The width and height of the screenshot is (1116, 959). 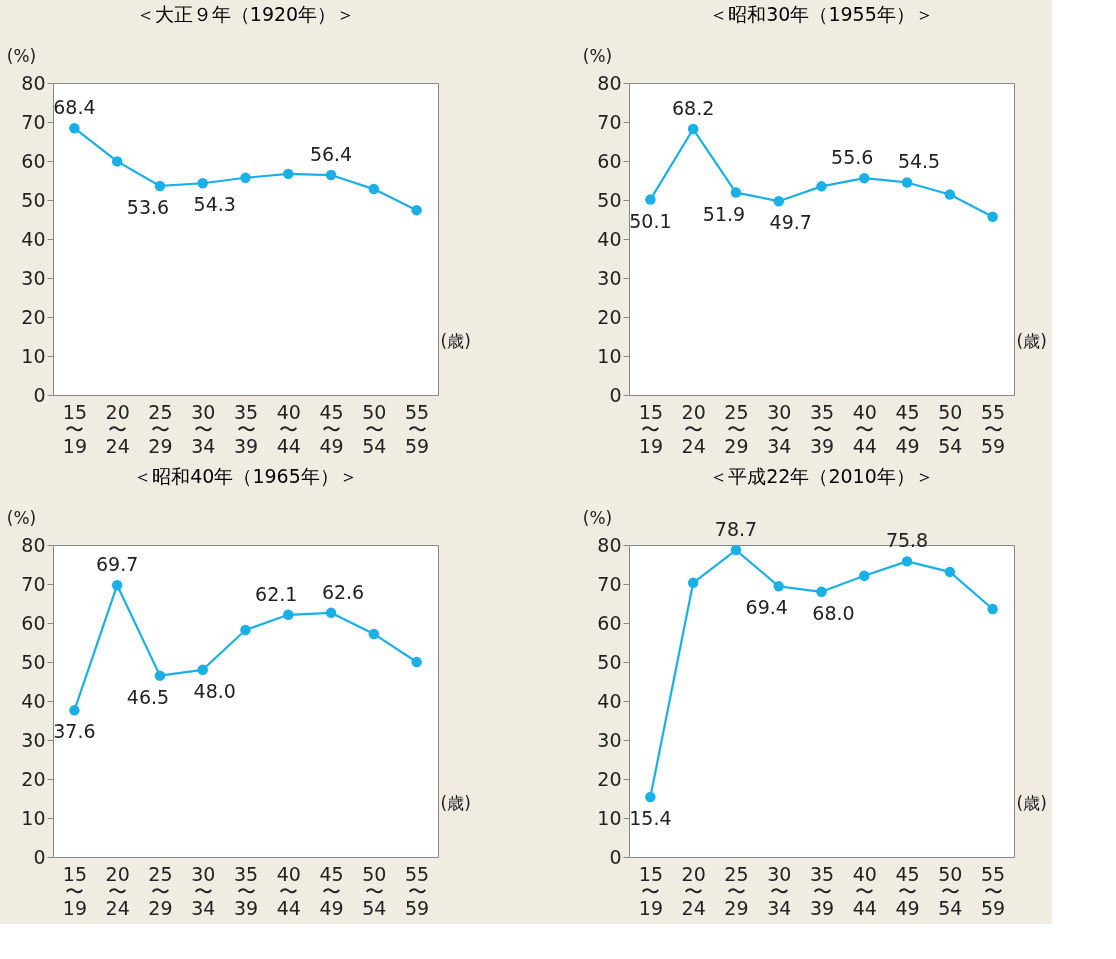 What do you see at coordinates (74, 428) in the screenshot?
I see `x-tick-label: 15 〜 19` at bounding box center [74, 428].